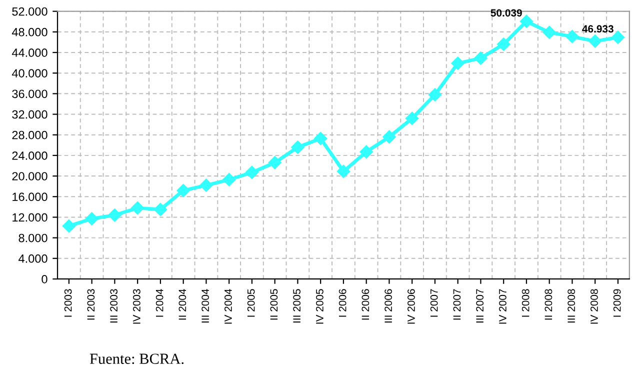 The image size is (639, 377). Describe the element at coordinates (411, 306) in the screenshot. I see `x-tick-label: IV 2006` at that location.